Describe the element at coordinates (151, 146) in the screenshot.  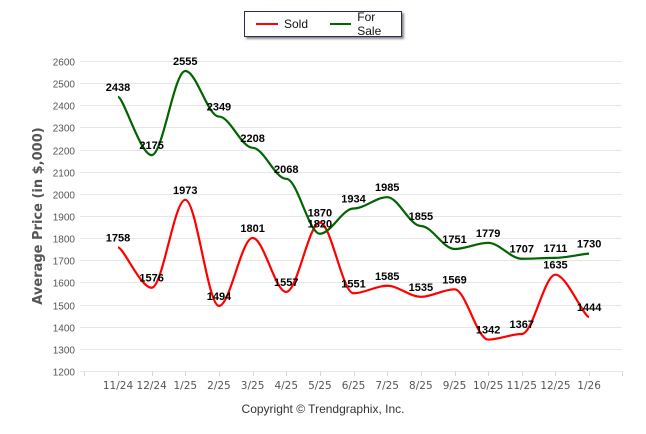
I see `data-label: 2175` at that location.